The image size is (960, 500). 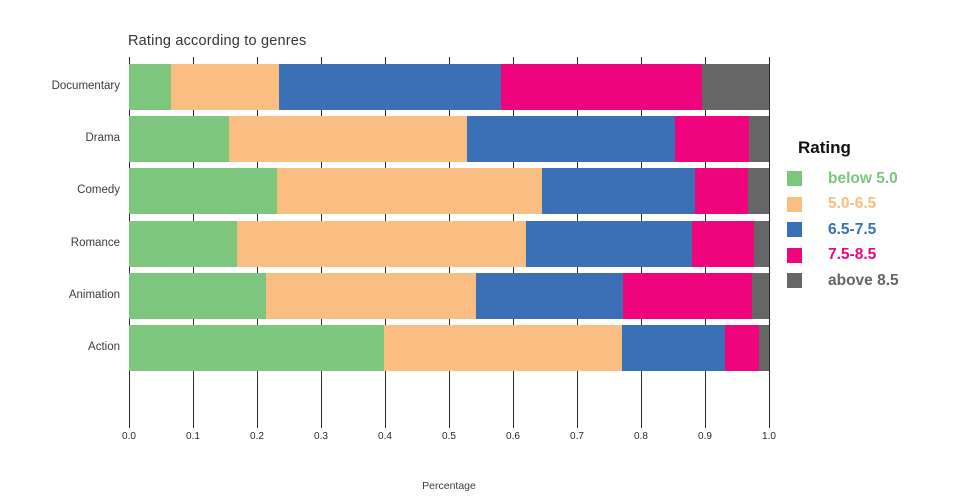 I want to click on legend-item: 6.5-7.5, so click(x=843, y=230).